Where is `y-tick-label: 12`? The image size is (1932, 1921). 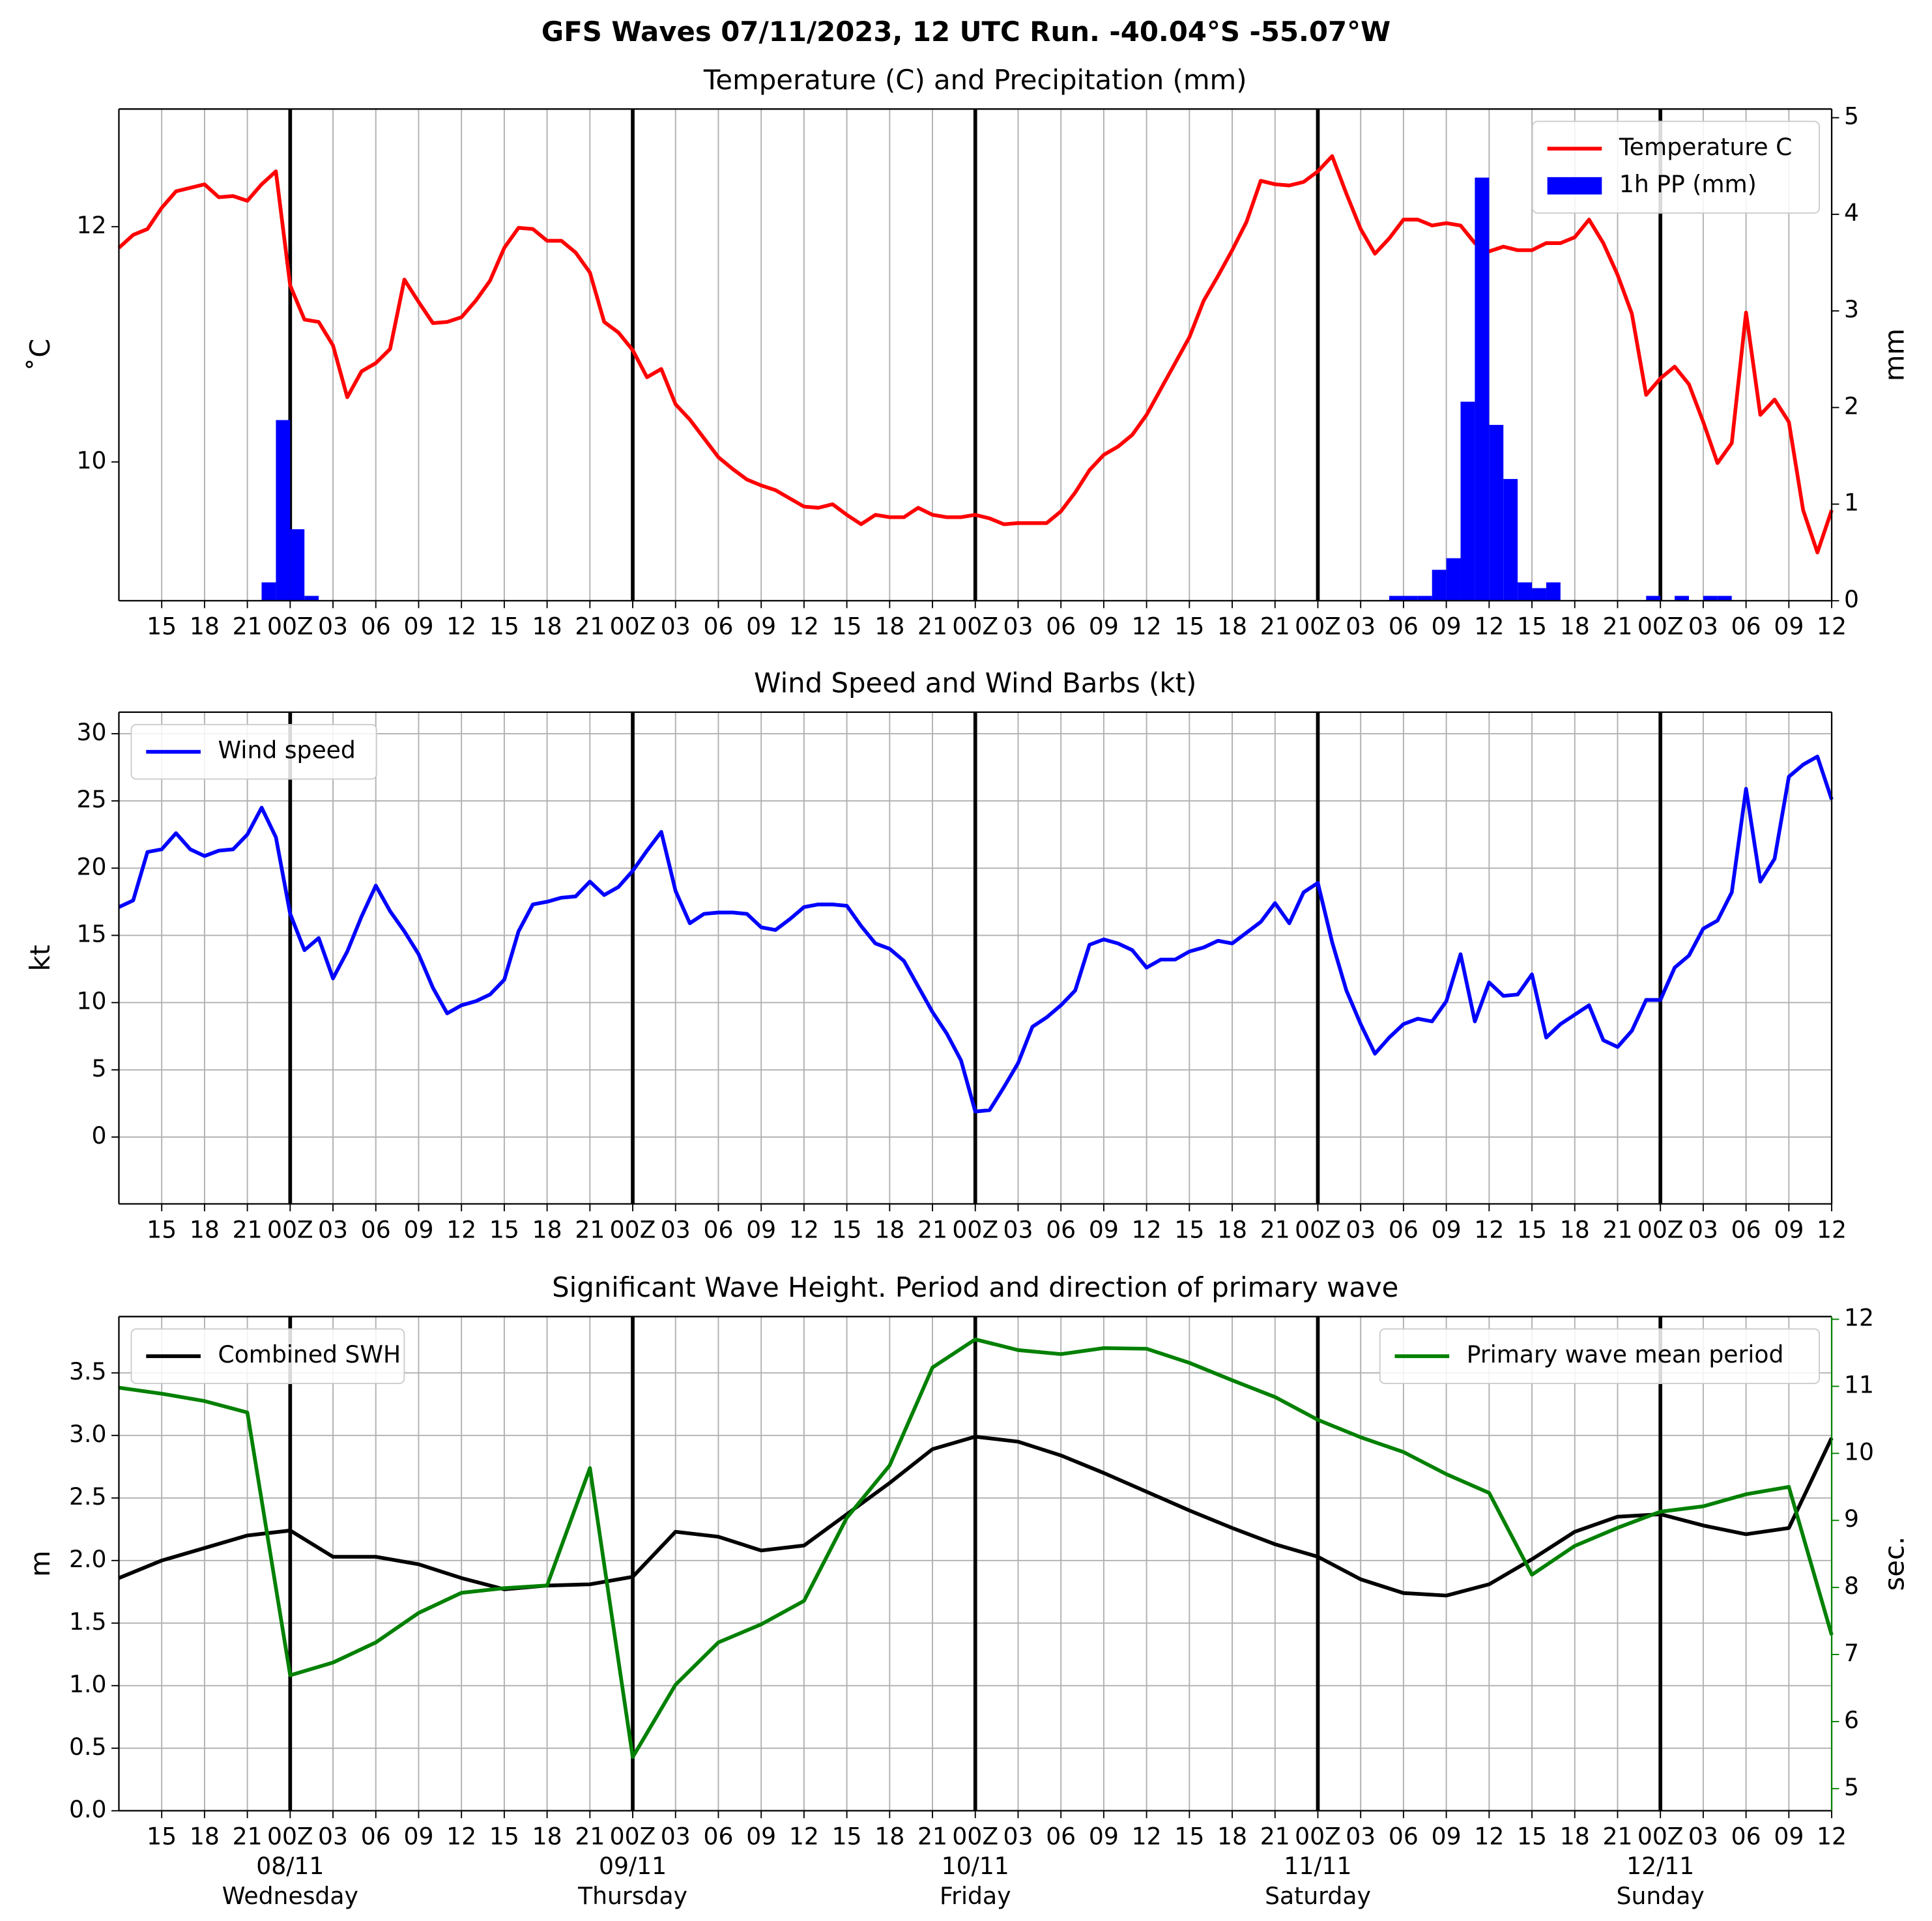
y-tick-label: 12 is located at coordinates (92, 225).